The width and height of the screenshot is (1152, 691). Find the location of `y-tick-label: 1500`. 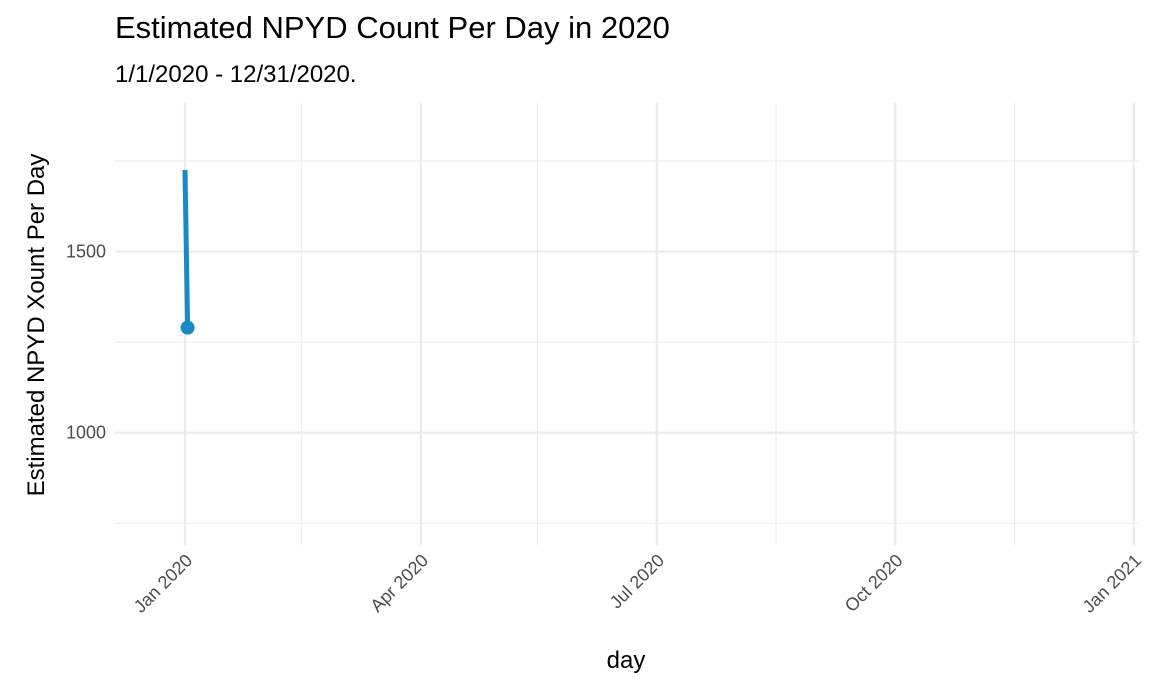

y-tick-label: 1500 is located at coordinates (86, 252).